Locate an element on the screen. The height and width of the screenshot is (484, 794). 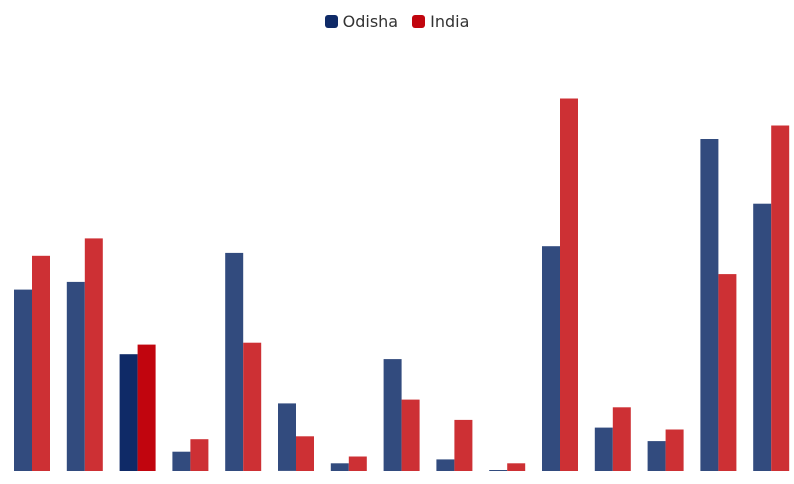
legend-item-odisha: Odisha is located at coordinates (361, 21).